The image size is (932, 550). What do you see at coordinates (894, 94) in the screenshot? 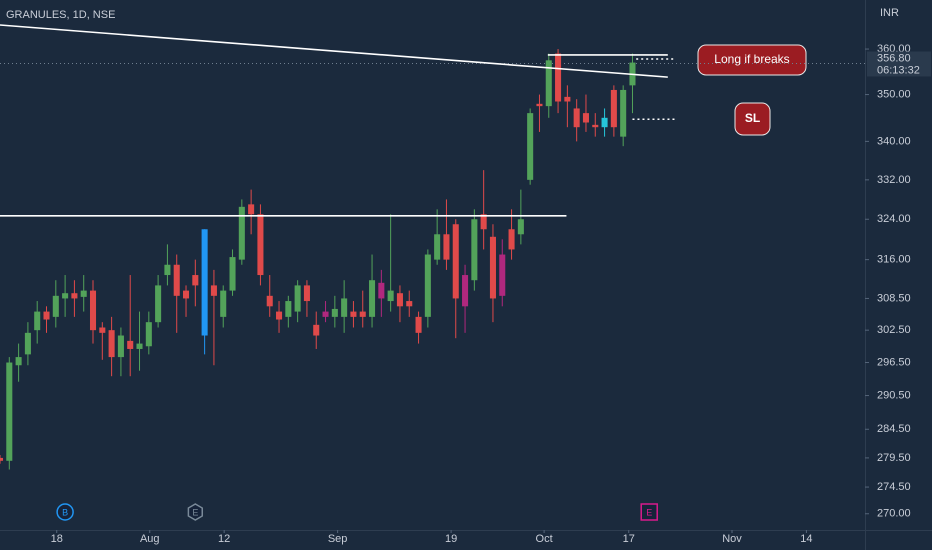
I see `y-tick-label: 350.00` at bounding box center [894, 94].